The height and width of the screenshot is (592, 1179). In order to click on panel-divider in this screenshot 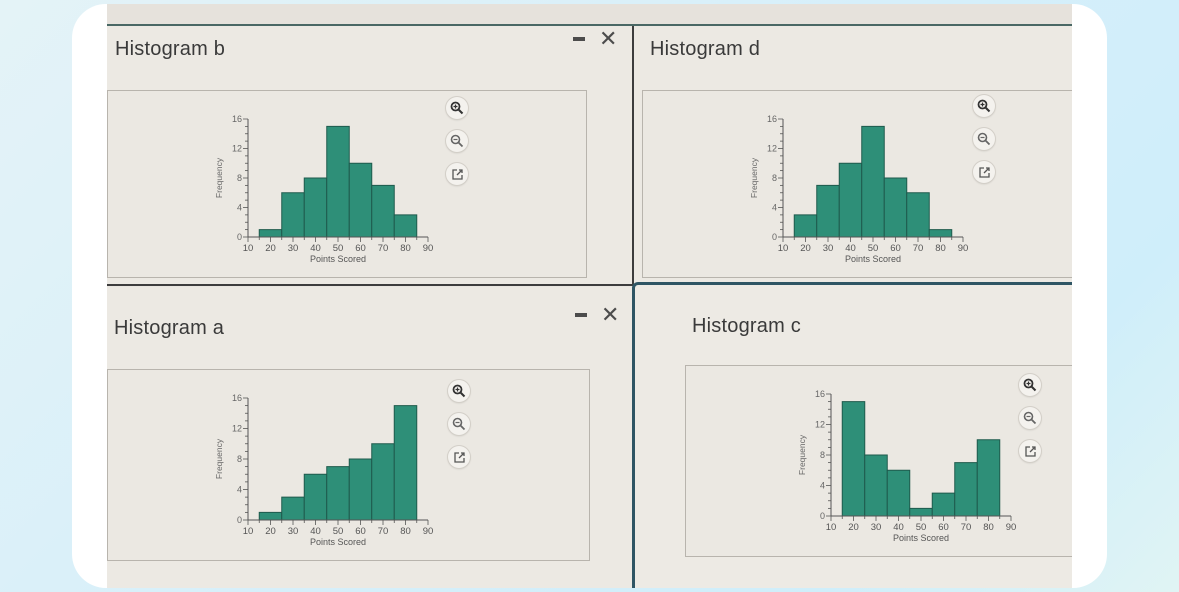, I will do `click(633, 155)`.